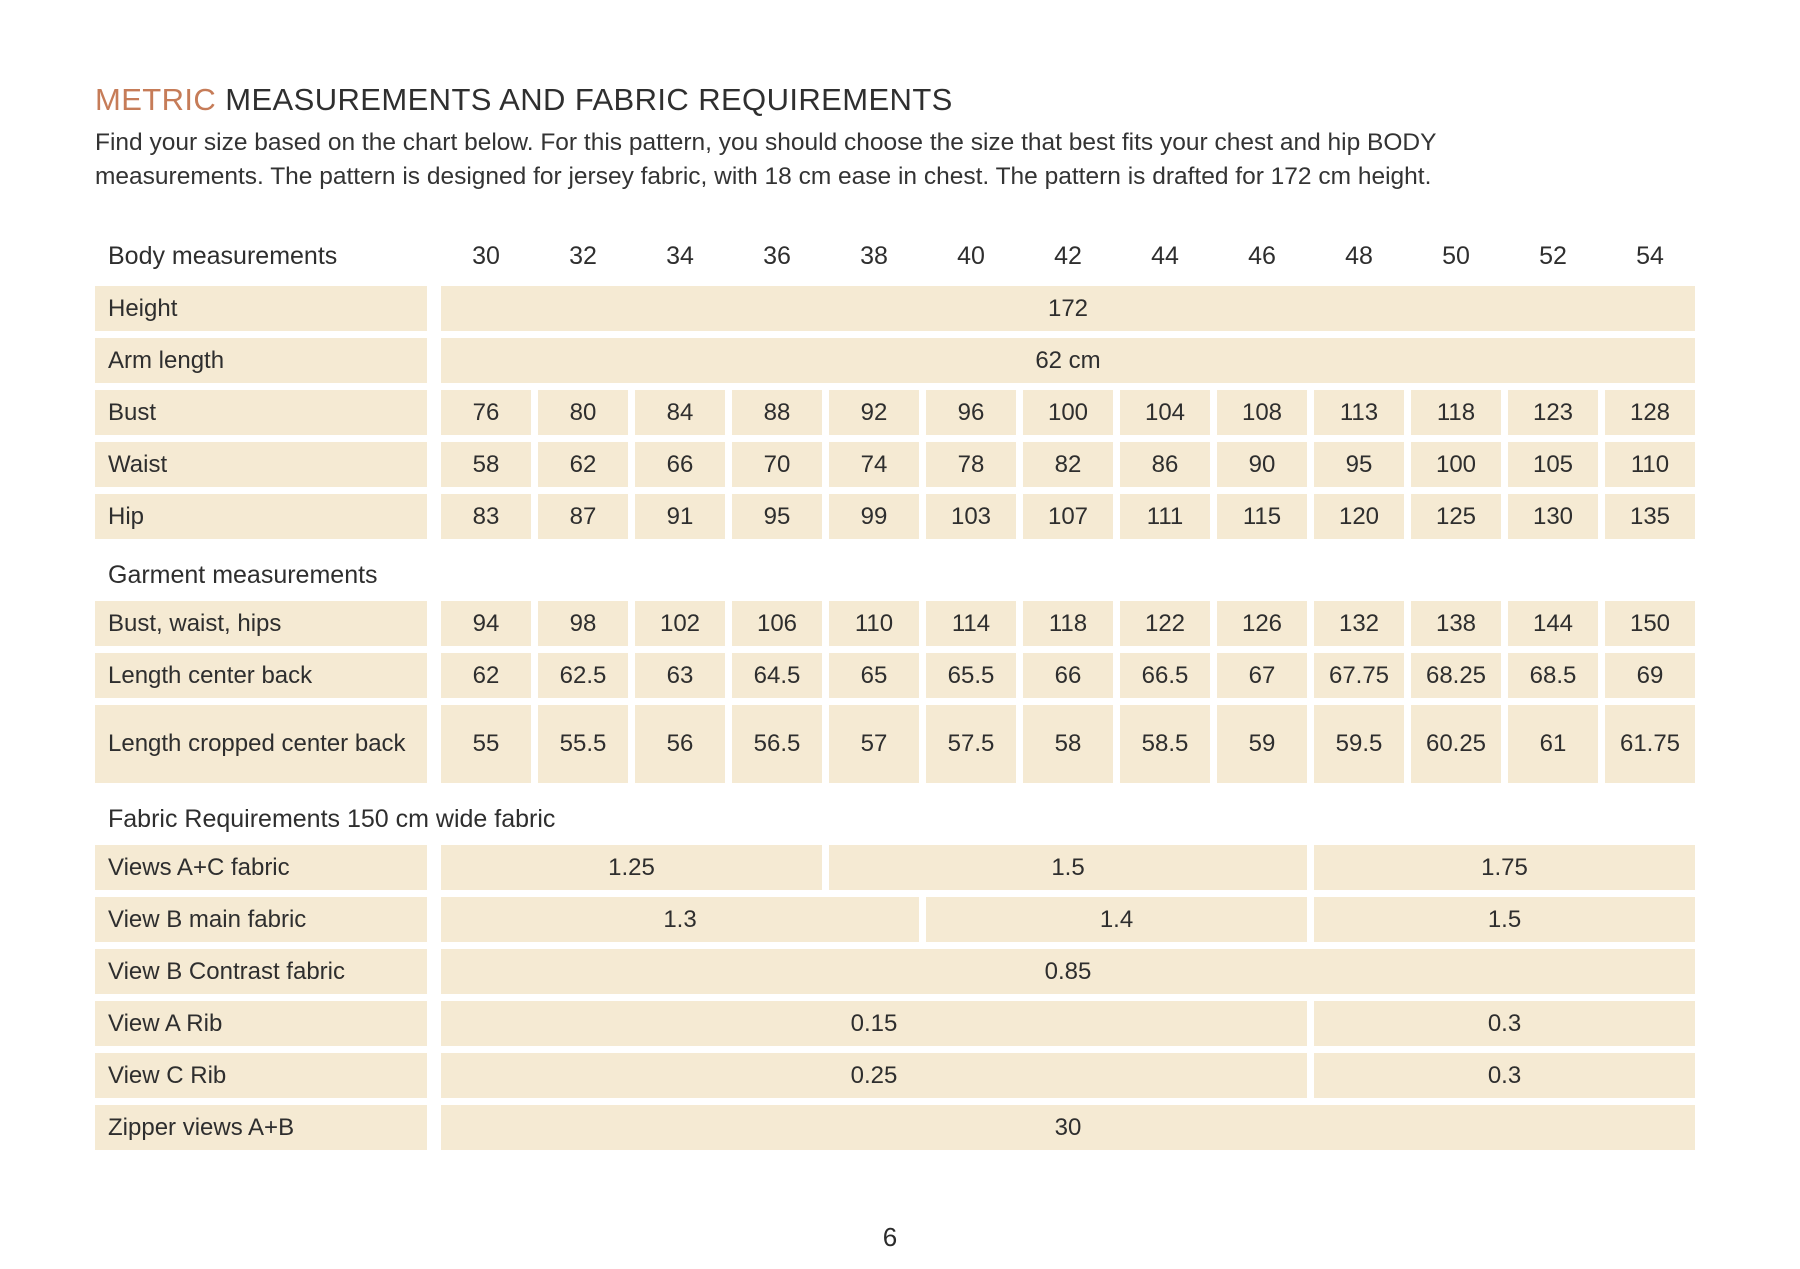 The height and width of the screenshot is (1269, 1800). What do you see at coordinates (1165, 675) in the screenshot?
I see `value-cell: 66.5` at bounding box center [1165, 675].